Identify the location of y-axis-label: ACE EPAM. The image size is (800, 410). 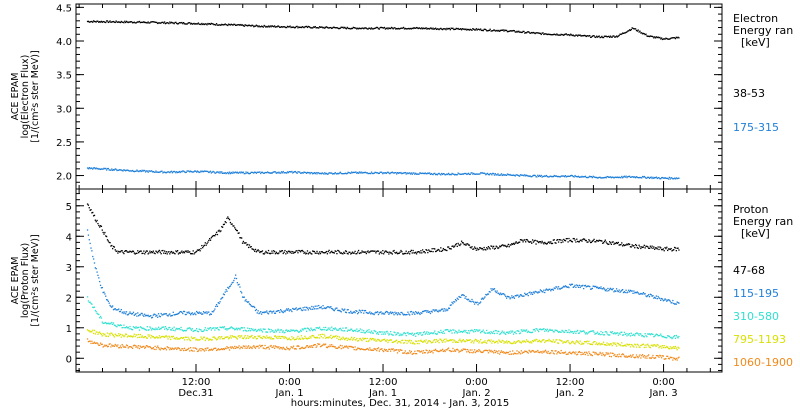
(15, 281).